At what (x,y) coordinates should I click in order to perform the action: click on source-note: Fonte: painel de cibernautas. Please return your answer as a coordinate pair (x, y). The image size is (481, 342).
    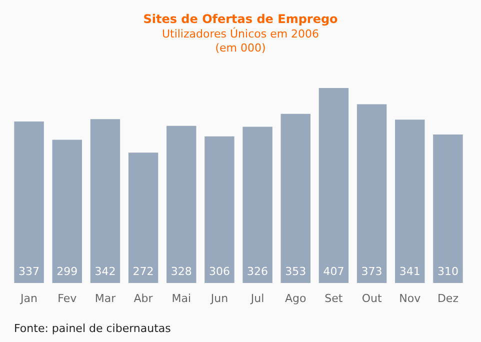
    Looking at the image, I should click on (93, 328).